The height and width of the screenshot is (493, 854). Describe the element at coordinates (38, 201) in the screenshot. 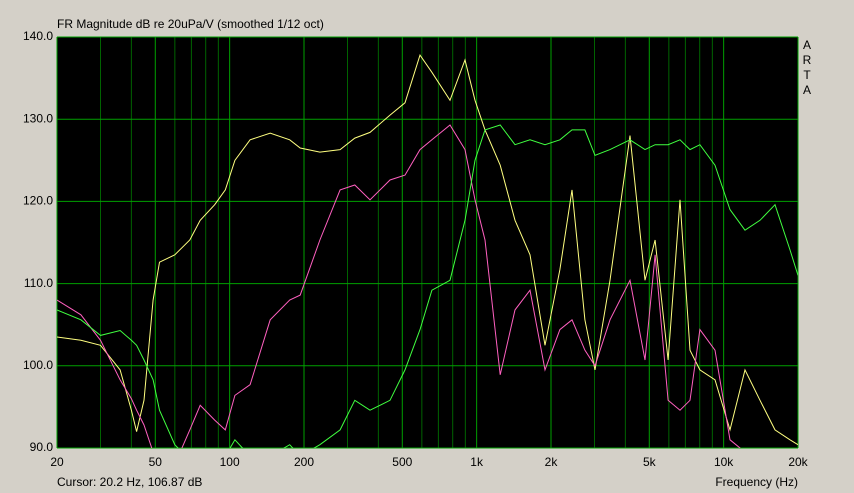

I see `y-tick-label: 120.0` at that location.